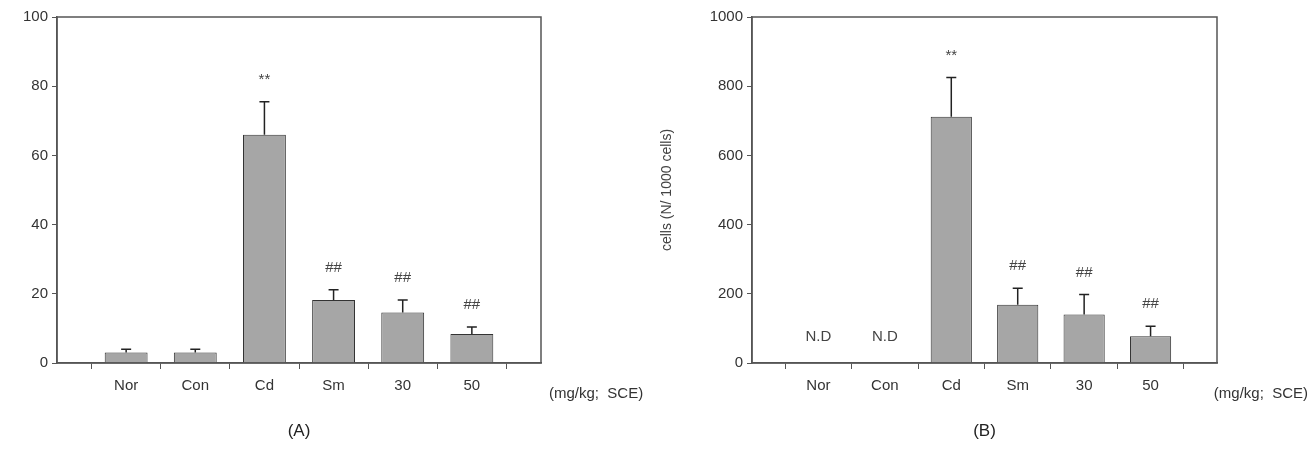  I want to click on y-tick-label: 20, so click(39, 292).